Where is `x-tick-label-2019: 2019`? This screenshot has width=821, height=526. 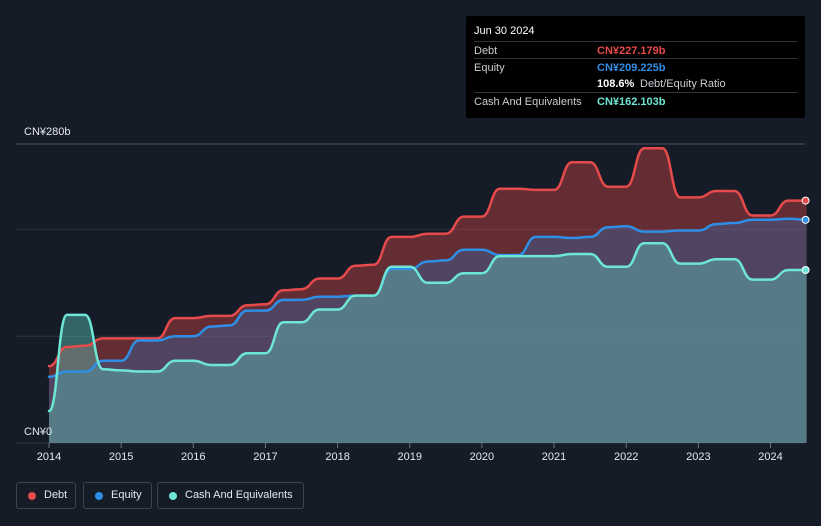
x-tick-label-2019: 2019 is located at coordinates (410, 457).